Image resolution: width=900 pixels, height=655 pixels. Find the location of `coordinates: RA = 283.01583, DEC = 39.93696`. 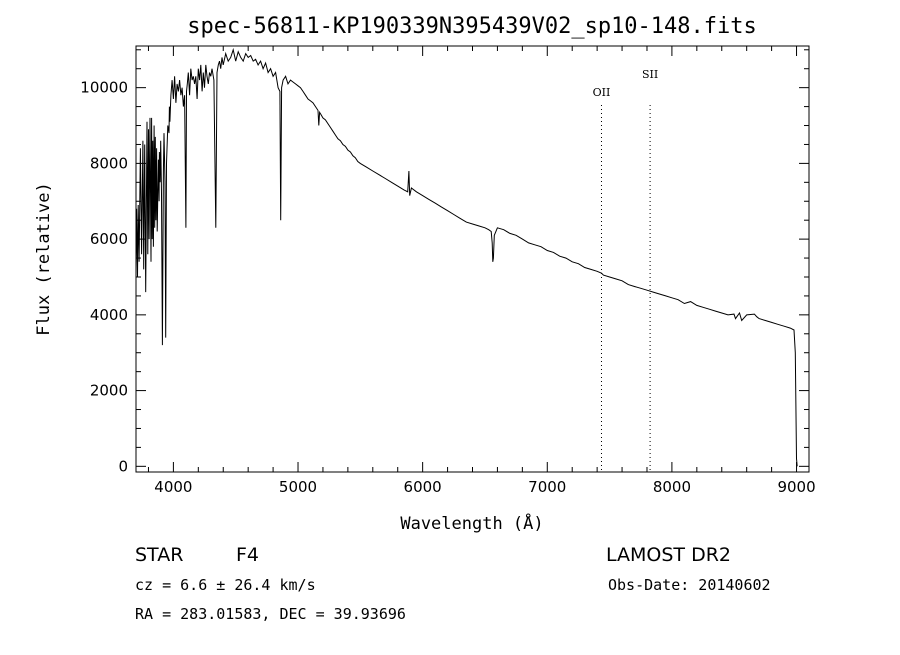

coordinates: RA = 283.01583, DEC = 39.93696 is located at coordinates (270, 614).